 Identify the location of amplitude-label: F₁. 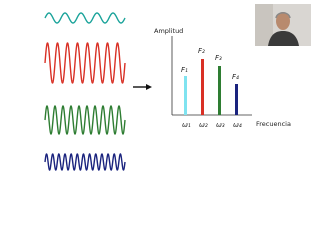
(184, 70).